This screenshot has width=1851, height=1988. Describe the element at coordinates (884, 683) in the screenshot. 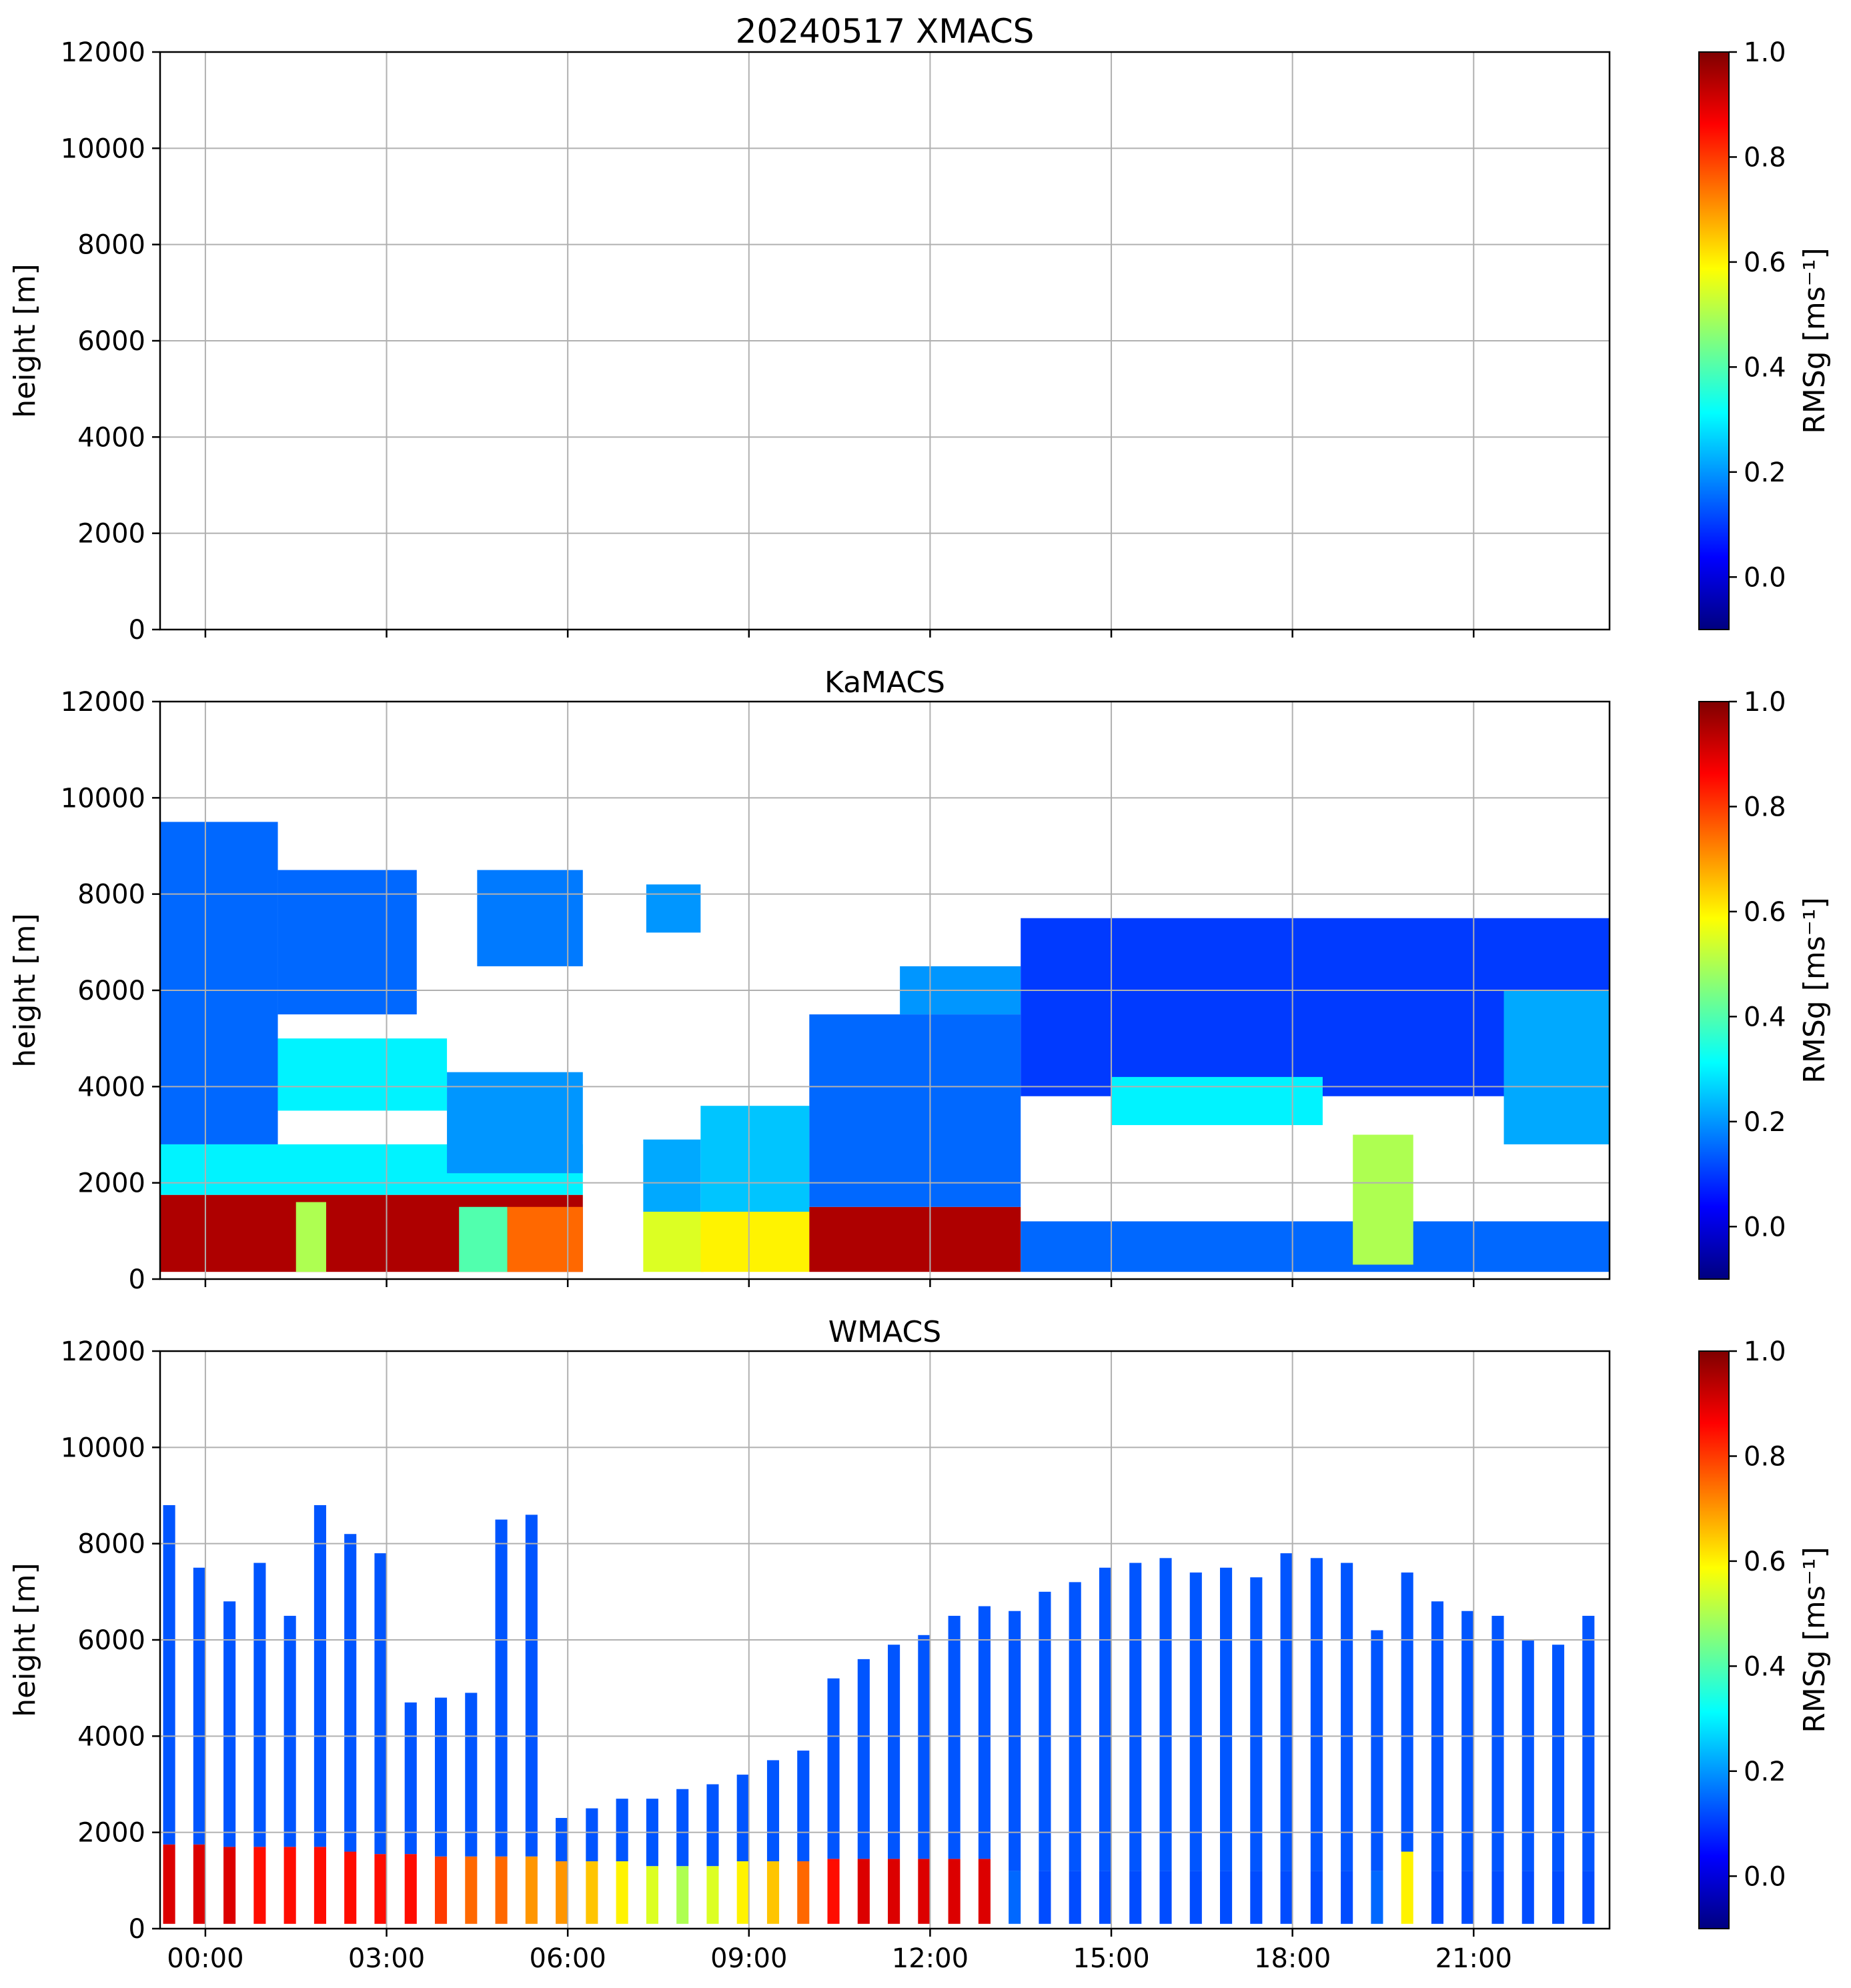

I see `panel-title: KaMACS` at that location.